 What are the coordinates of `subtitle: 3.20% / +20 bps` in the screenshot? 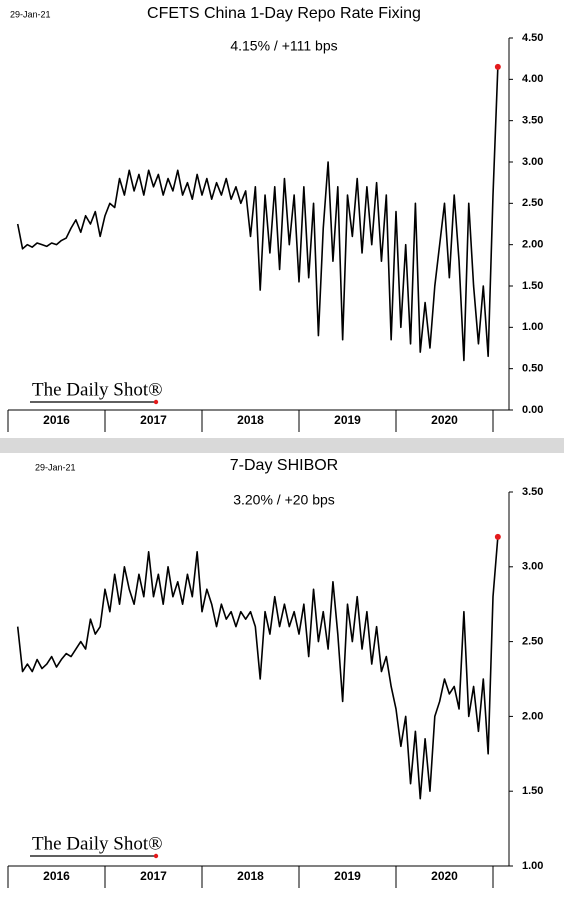 It's located at (284, 500).